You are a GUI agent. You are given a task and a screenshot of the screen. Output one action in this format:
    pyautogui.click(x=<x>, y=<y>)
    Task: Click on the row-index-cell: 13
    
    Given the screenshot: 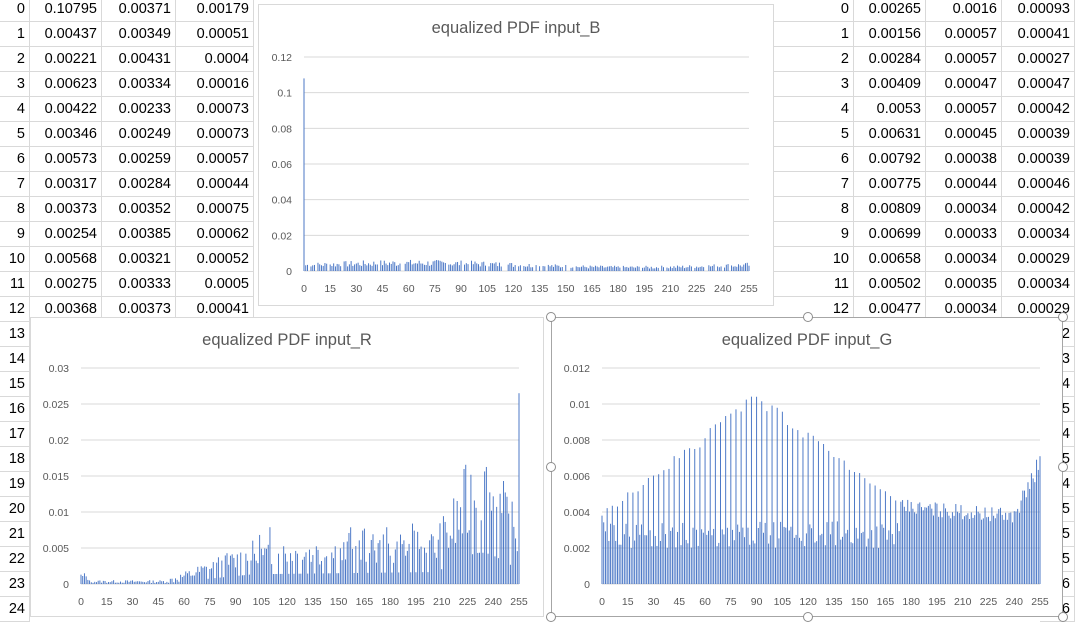 What is the action you would take?
    pyautogui.click(x=15, y=334)
    